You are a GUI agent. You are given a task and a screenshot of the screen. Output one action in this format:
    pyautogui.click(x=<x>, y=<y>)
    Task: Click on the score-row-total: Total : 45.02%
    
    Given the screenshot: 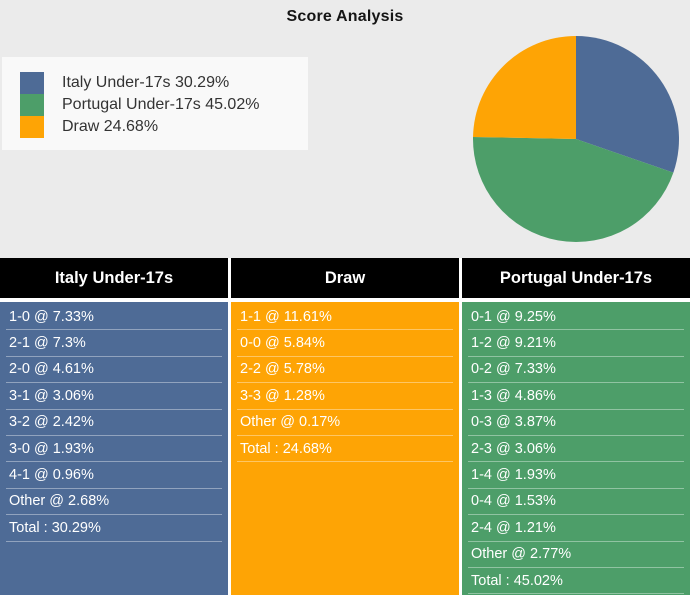 What is the action you would take?
    pyautogui.click(x=576, y=581)
    